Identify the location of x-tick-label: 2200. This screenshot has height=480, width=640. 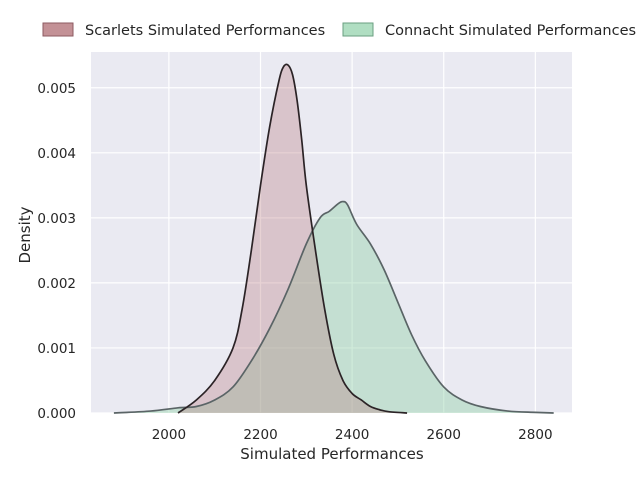
(260, 435).